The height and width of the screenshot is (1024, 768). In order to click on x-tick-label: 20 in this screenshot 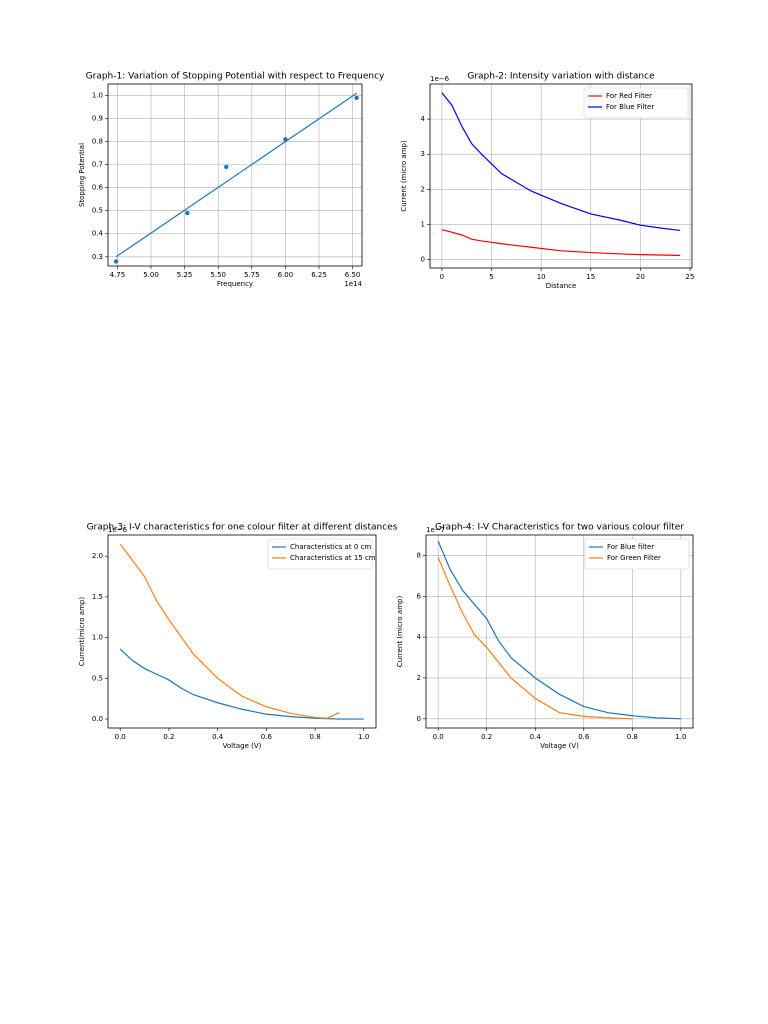, I will do `click(640, 277)`.